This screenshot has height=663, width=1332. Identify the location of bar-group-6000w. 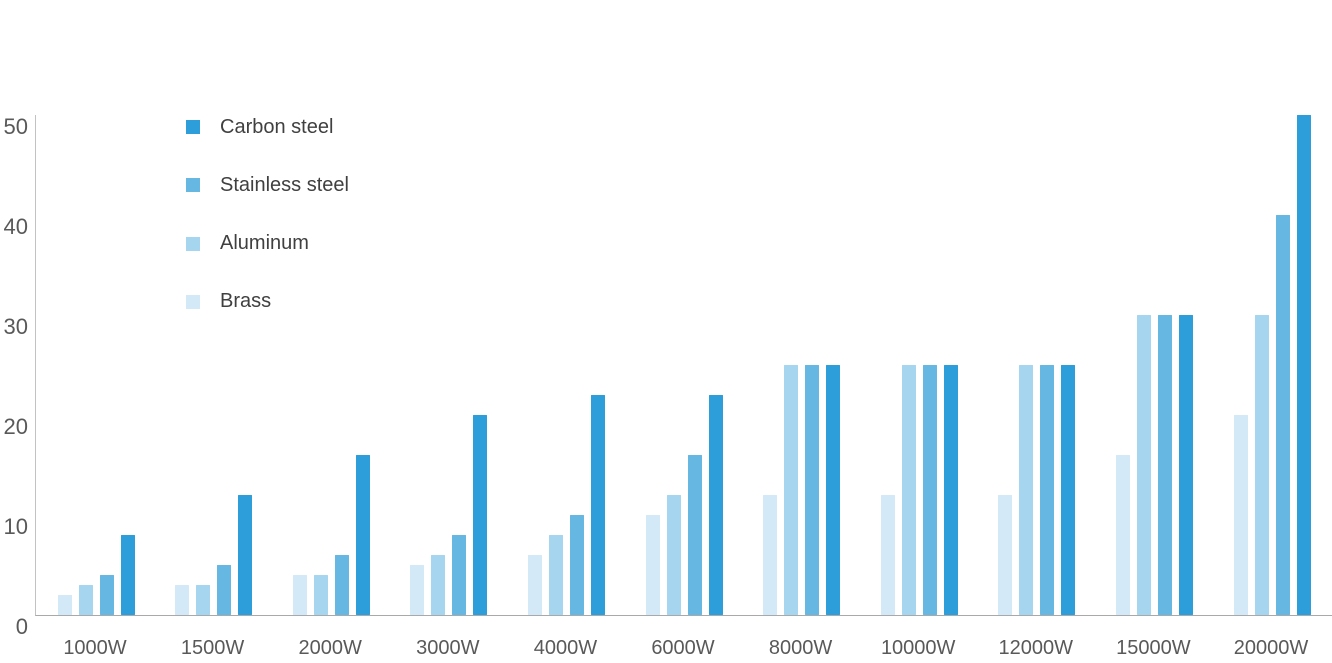
(684, 505).